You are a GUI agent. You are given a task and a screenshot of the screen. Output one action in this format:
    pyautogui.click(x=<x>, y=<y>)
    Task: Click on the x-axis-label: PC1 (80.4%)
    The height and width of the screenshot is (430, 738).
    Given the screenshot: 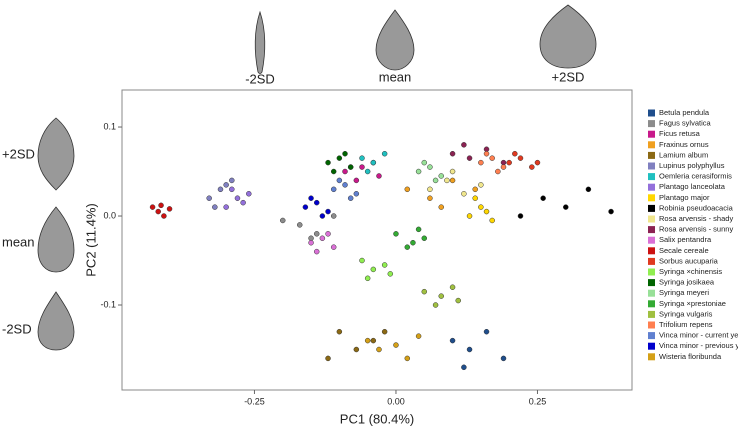 What is the action you would take?
    pyautogui.click(x=377, y=418)
    